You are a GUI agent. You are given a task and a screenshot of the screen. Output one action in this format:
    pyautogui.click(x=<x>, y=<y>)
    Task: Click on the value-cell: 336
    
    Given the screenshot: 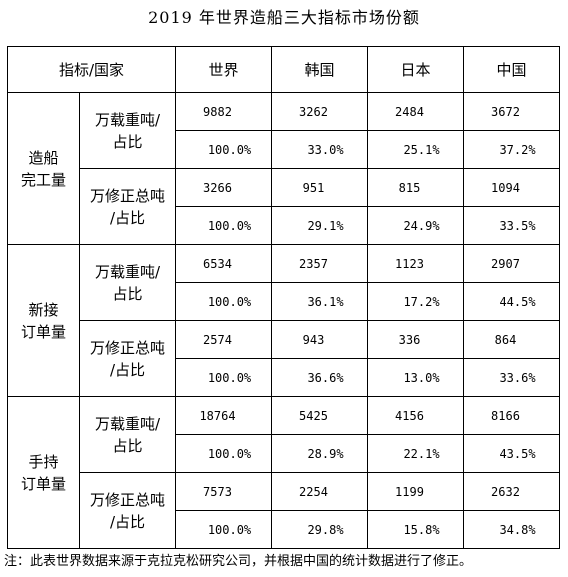 What is the action you would take?
    pyautogui.click(x=415, y=339)
    